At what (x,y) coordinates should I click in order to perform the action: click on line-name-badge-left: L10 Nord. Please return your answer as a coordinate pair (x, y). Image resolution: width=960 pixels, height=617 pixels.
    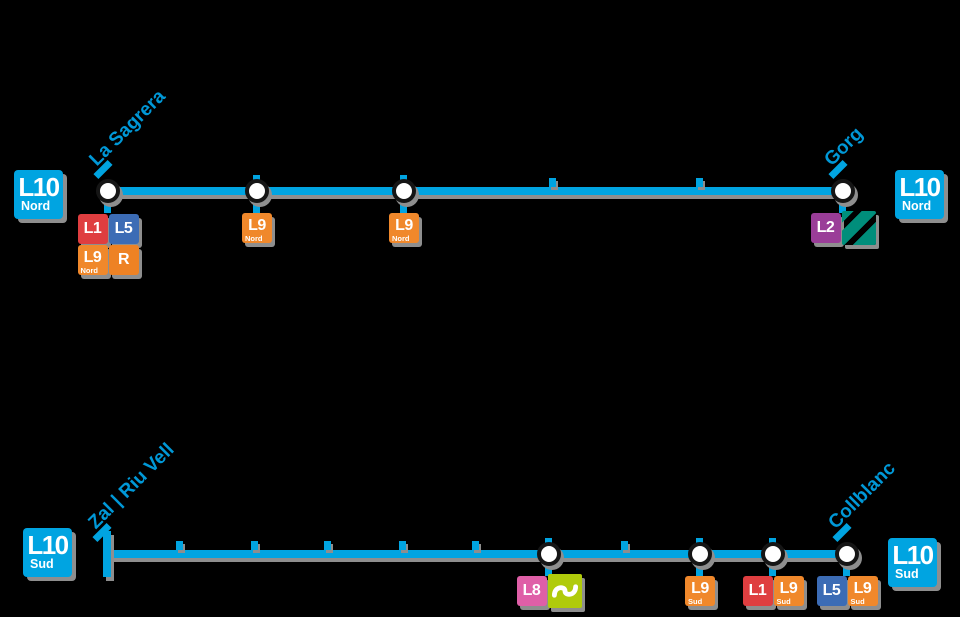
    Looking at the image, I should click on (38, 194).